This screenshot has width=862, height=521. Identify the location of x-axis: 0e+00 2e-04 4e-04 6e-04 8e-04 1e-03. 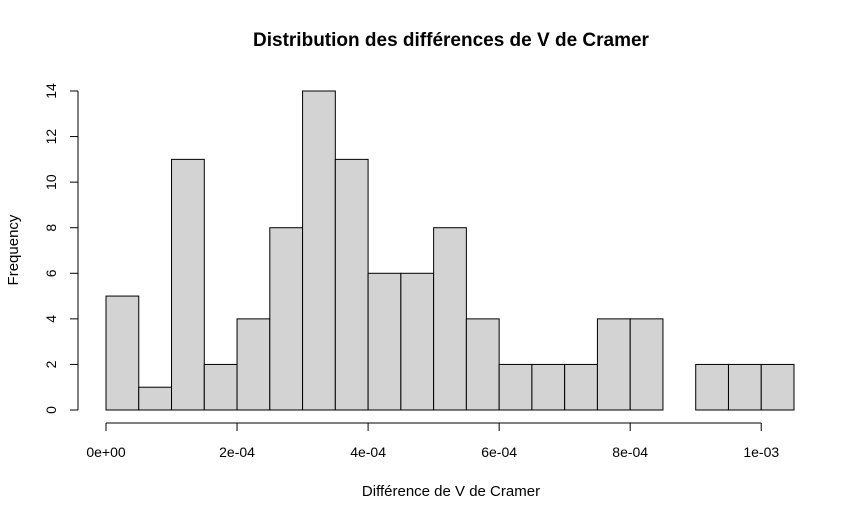
(432, 441).